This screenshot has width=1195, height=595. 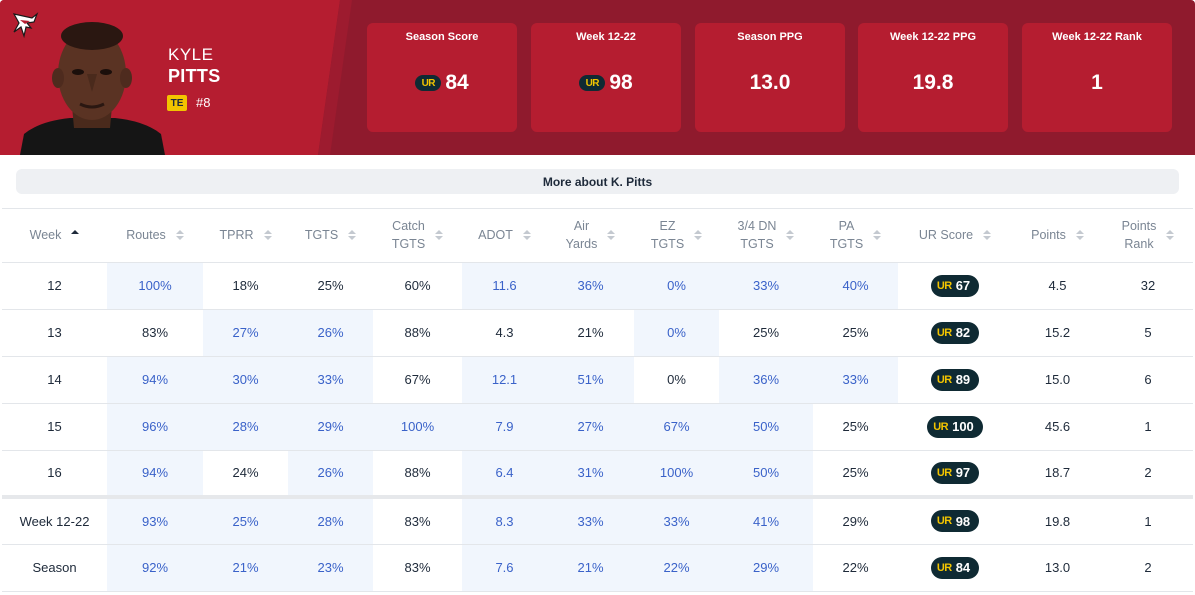 I want to click on stat-number: 84, so click(x=457, y=82).